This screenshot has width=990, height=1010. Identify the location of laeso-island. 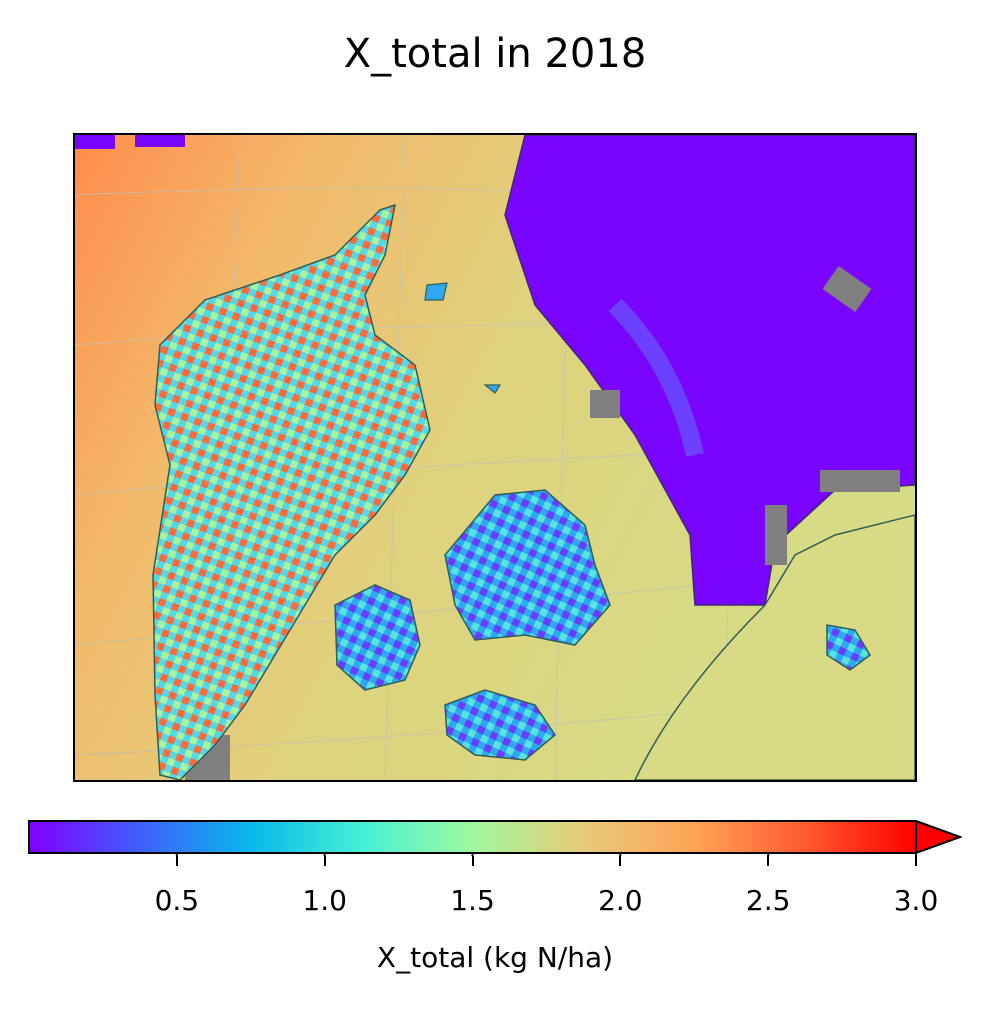
(436, 291).